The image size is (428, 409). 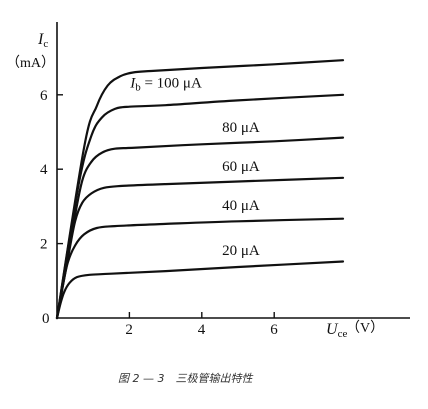 What do you see at coordinates (51, 170) in the screenshot?
I see `y-ticks: 2 4 6` at bounding box center [51, 170].